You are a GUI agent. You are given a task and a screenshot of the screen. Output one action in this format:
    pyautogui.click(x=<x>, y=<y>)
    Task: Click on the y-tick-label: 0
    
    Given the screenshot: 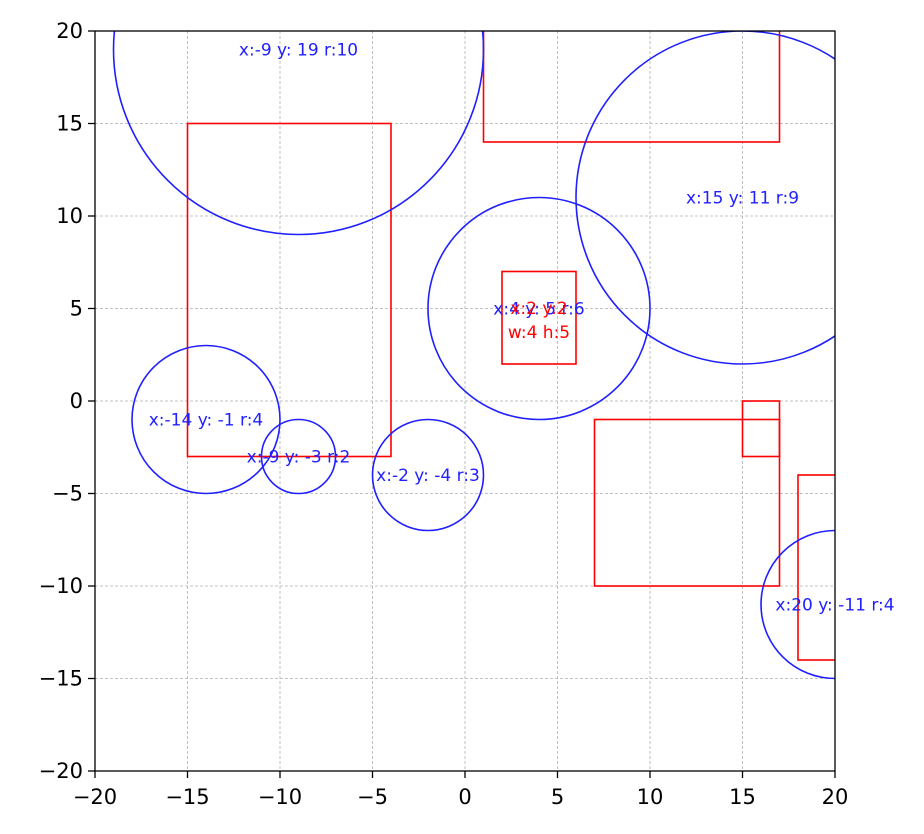 What is the action you would take?
    pyautogui.click(x=76, y=401)
    